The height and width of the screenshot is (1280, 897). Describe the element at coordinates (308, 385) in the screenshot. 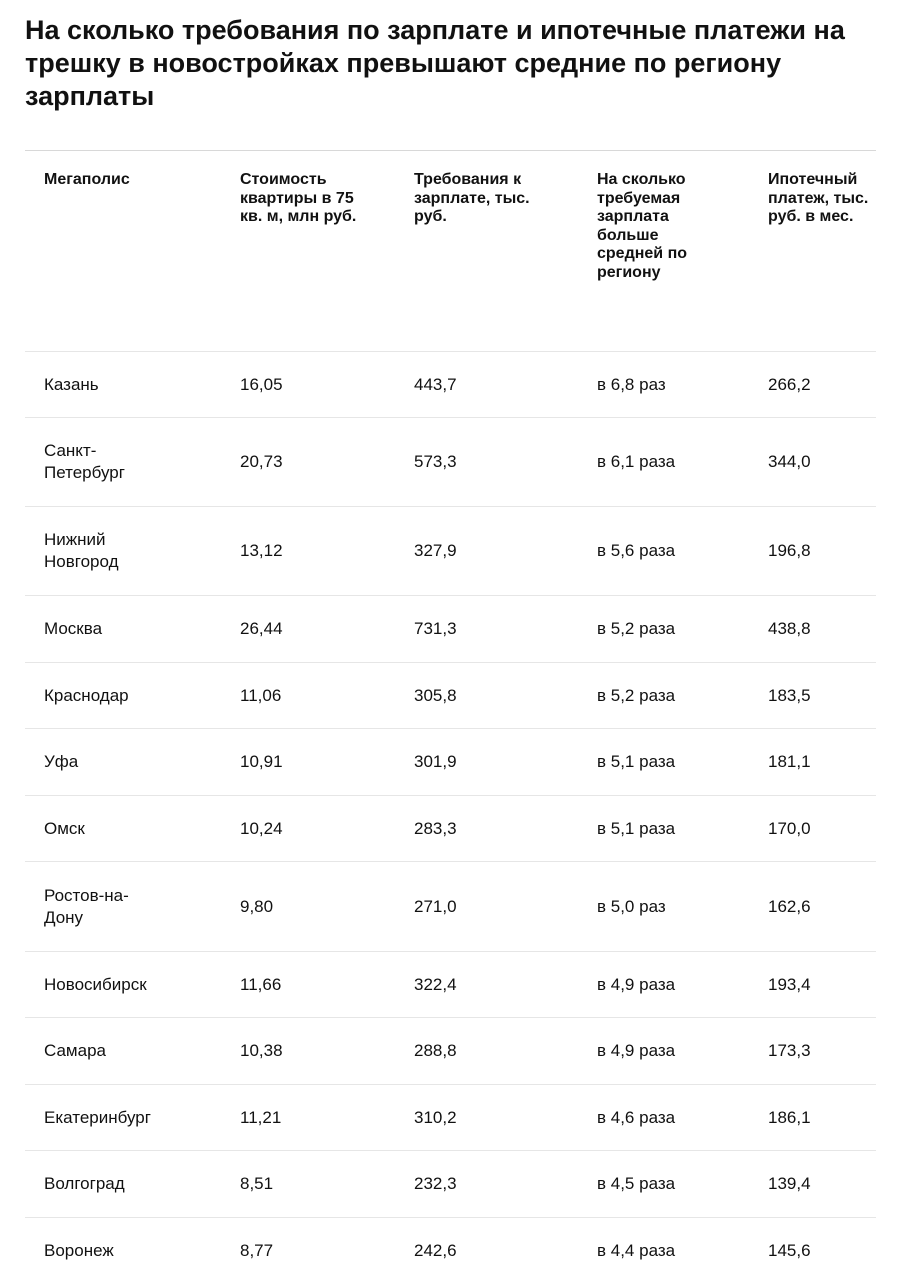

I see `table-cell: 16,05` at that location.